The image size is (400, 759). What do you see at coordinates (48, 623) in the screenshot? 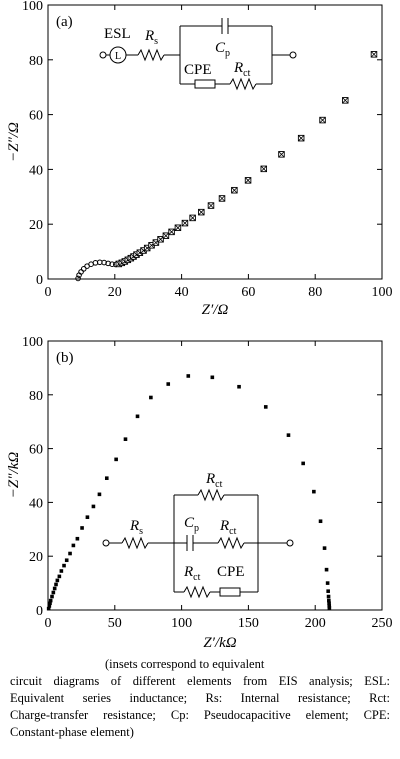
I see `panel-b-x-tick-label: 0` at bounding box center [48, 623].